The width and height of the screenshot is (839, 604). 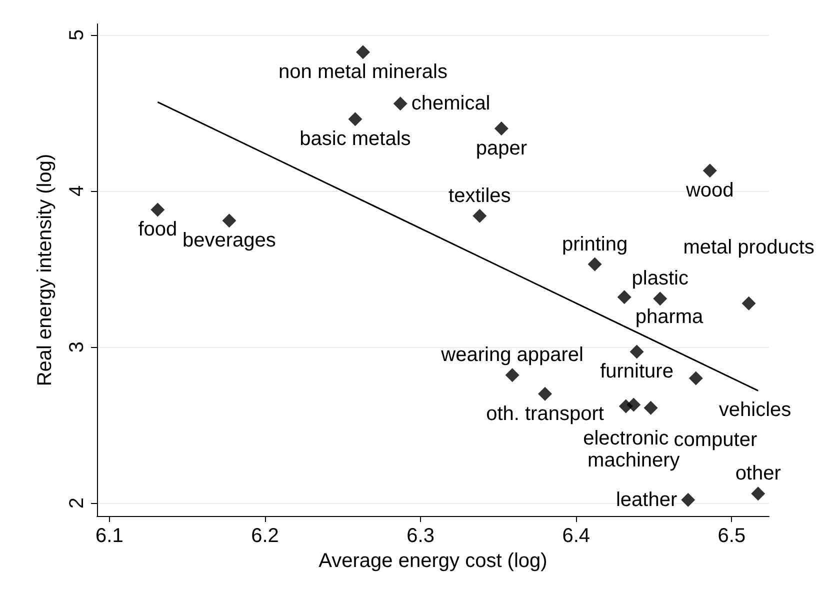 I want to click on annotation: non metal minerals, so click(x=363, y=72).